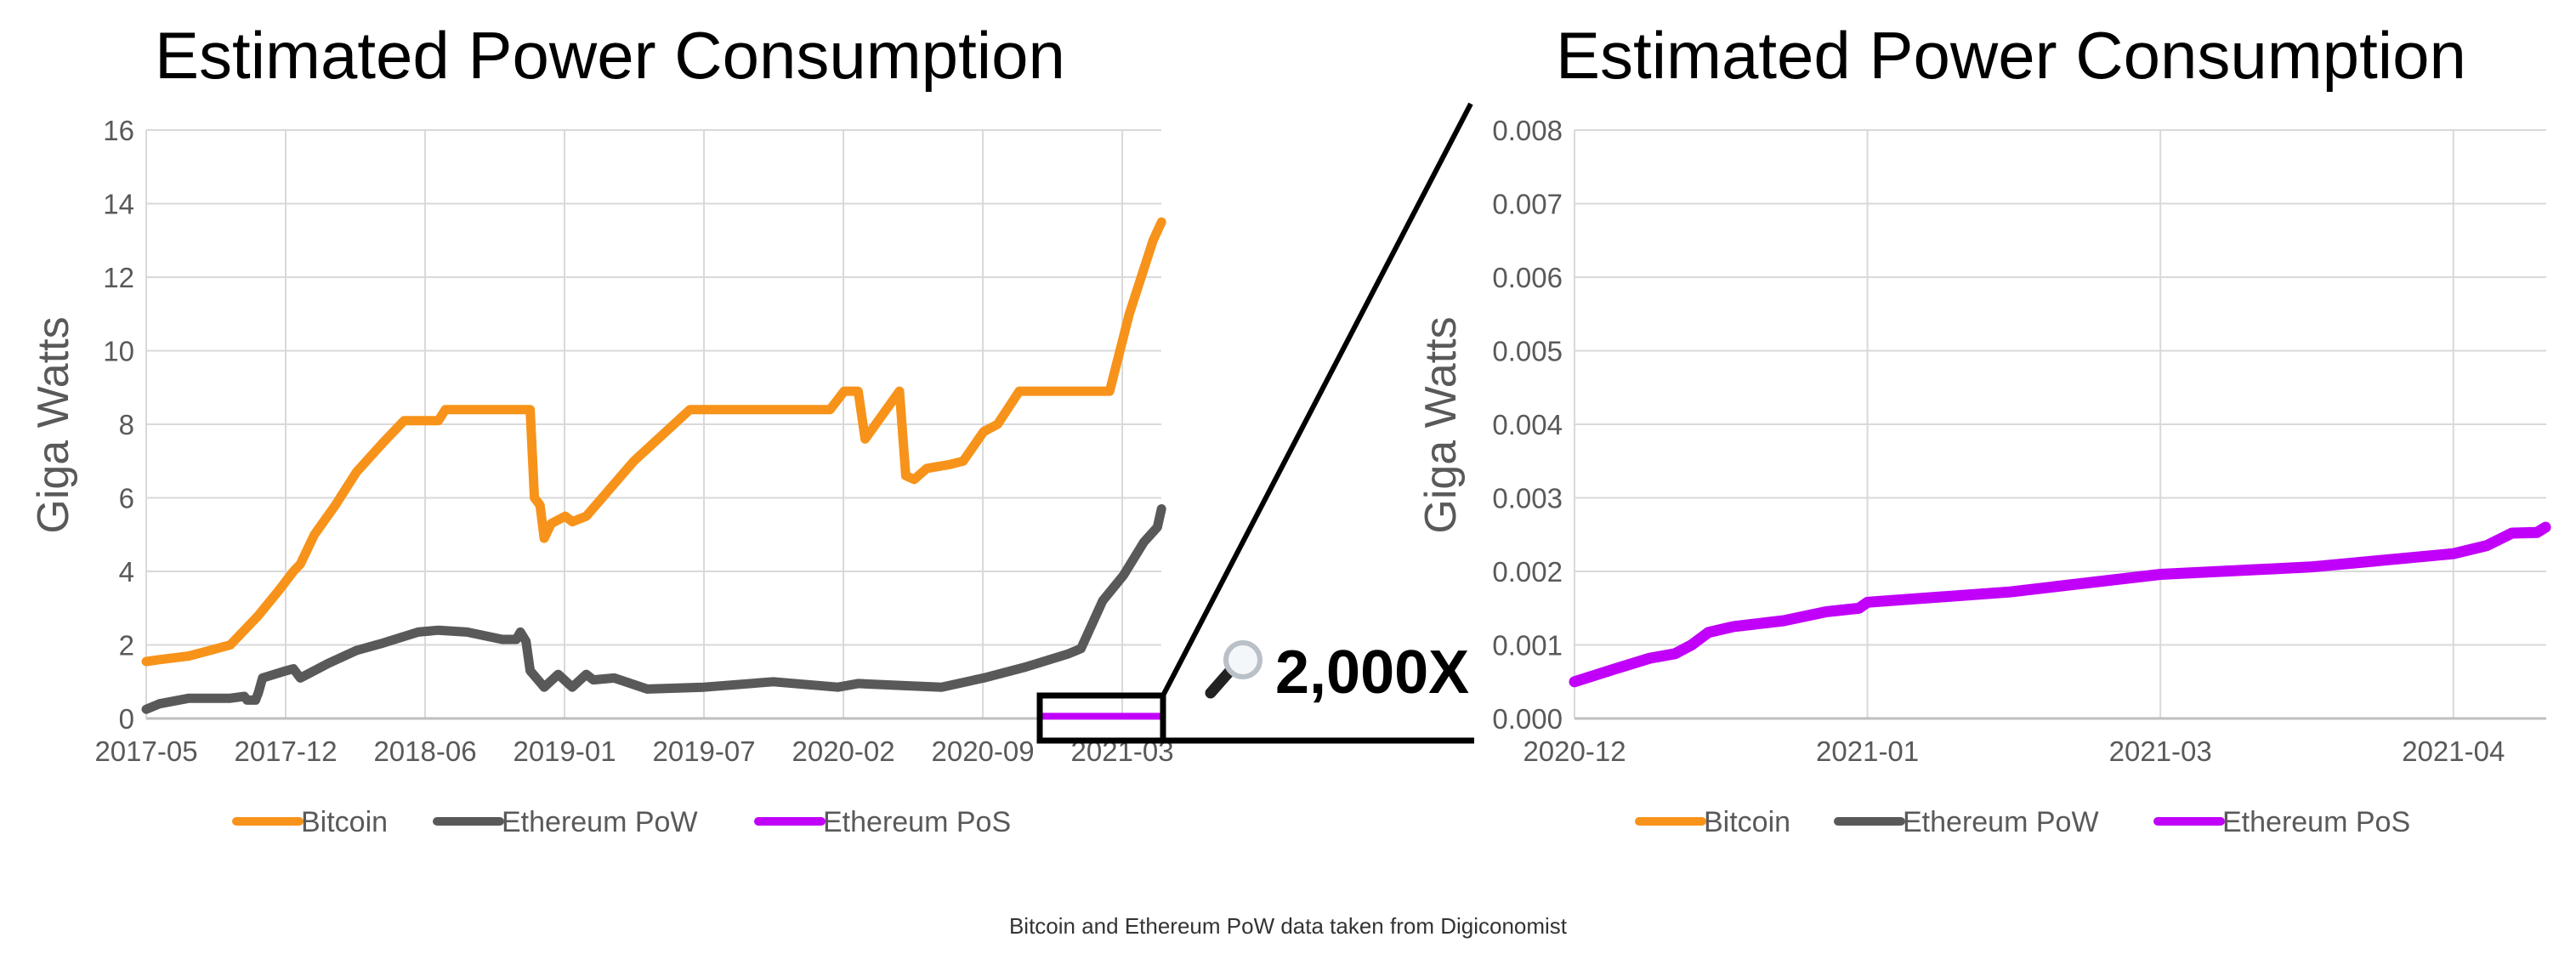 Image resolution: width=2576 pixels, height=971 pixels. What do you see at coordinates (1528, 498) in the screenshot?
I see `y-tick-label: 0.003` at bounding box center [1528, 498].